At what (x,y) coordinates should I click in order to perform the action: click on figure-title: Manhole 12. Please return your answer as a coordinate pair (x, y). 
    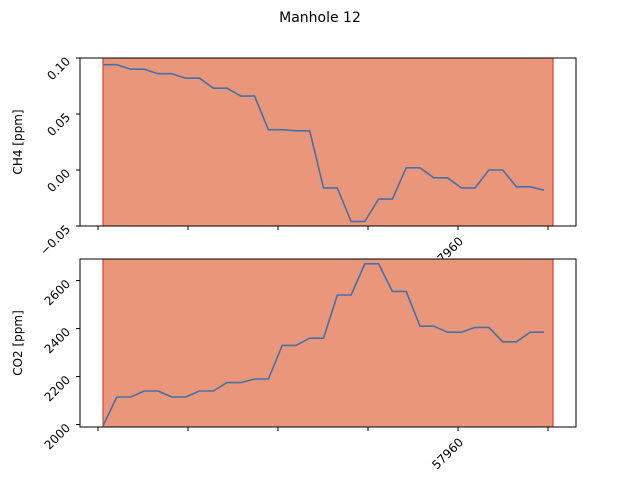
    Looking at the image, I should click on (320, 18).